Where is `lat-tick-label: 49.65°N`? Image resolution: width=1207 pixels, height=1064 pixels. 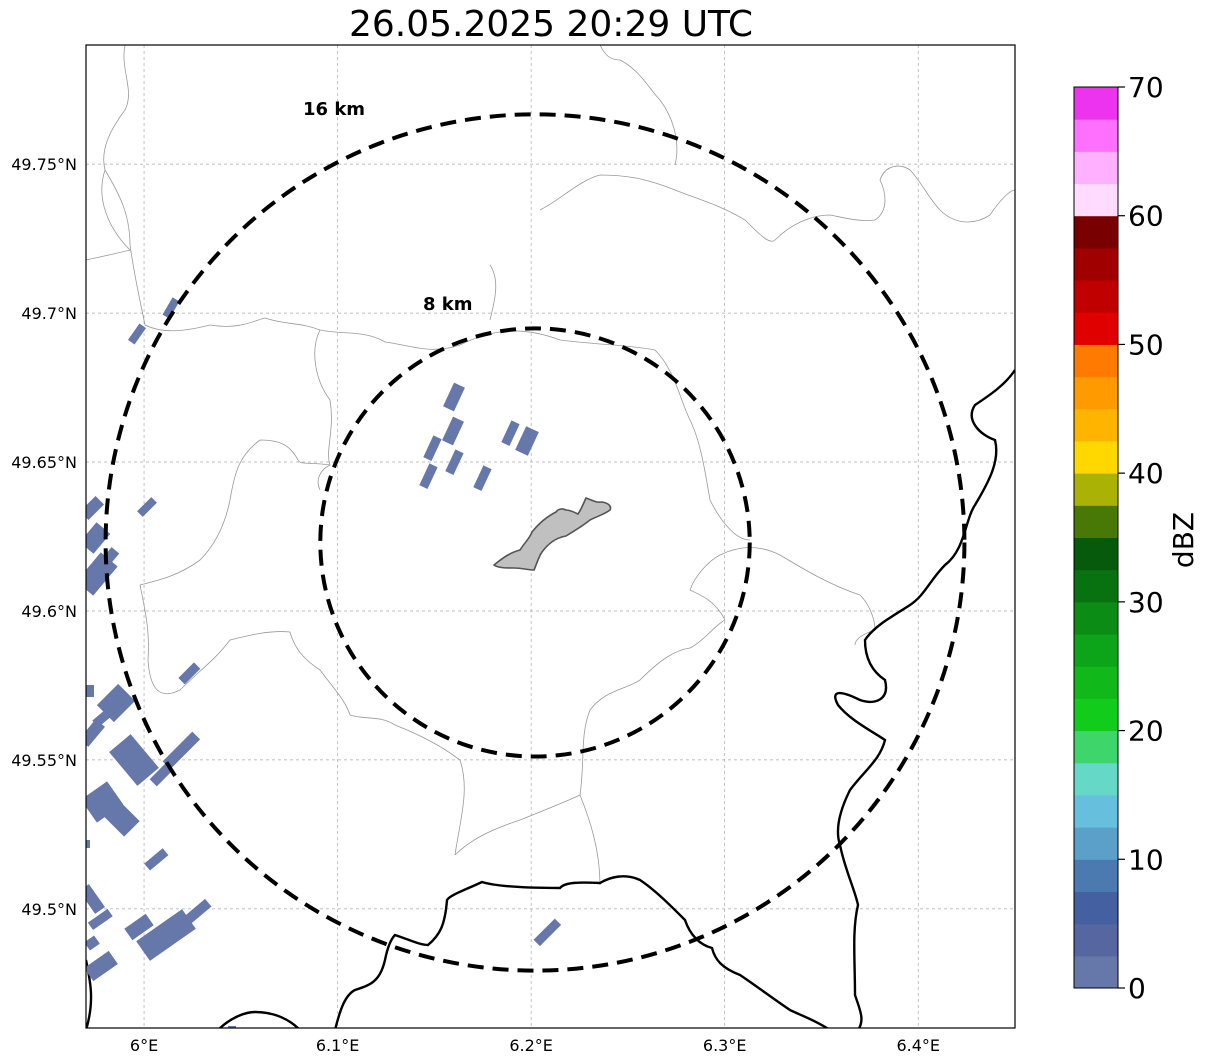 lat-tick-label: 49.65°N is located at coordinates (44, 462).